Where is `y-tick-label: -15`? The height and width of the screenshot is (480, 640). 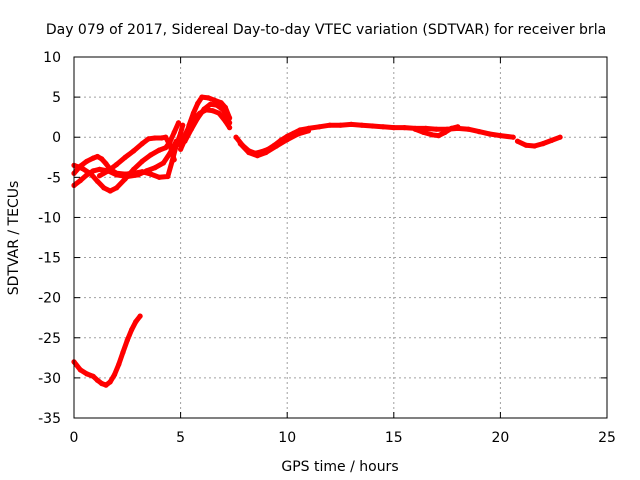
y-tick-label: -15 is located at coordinates (49, 259).